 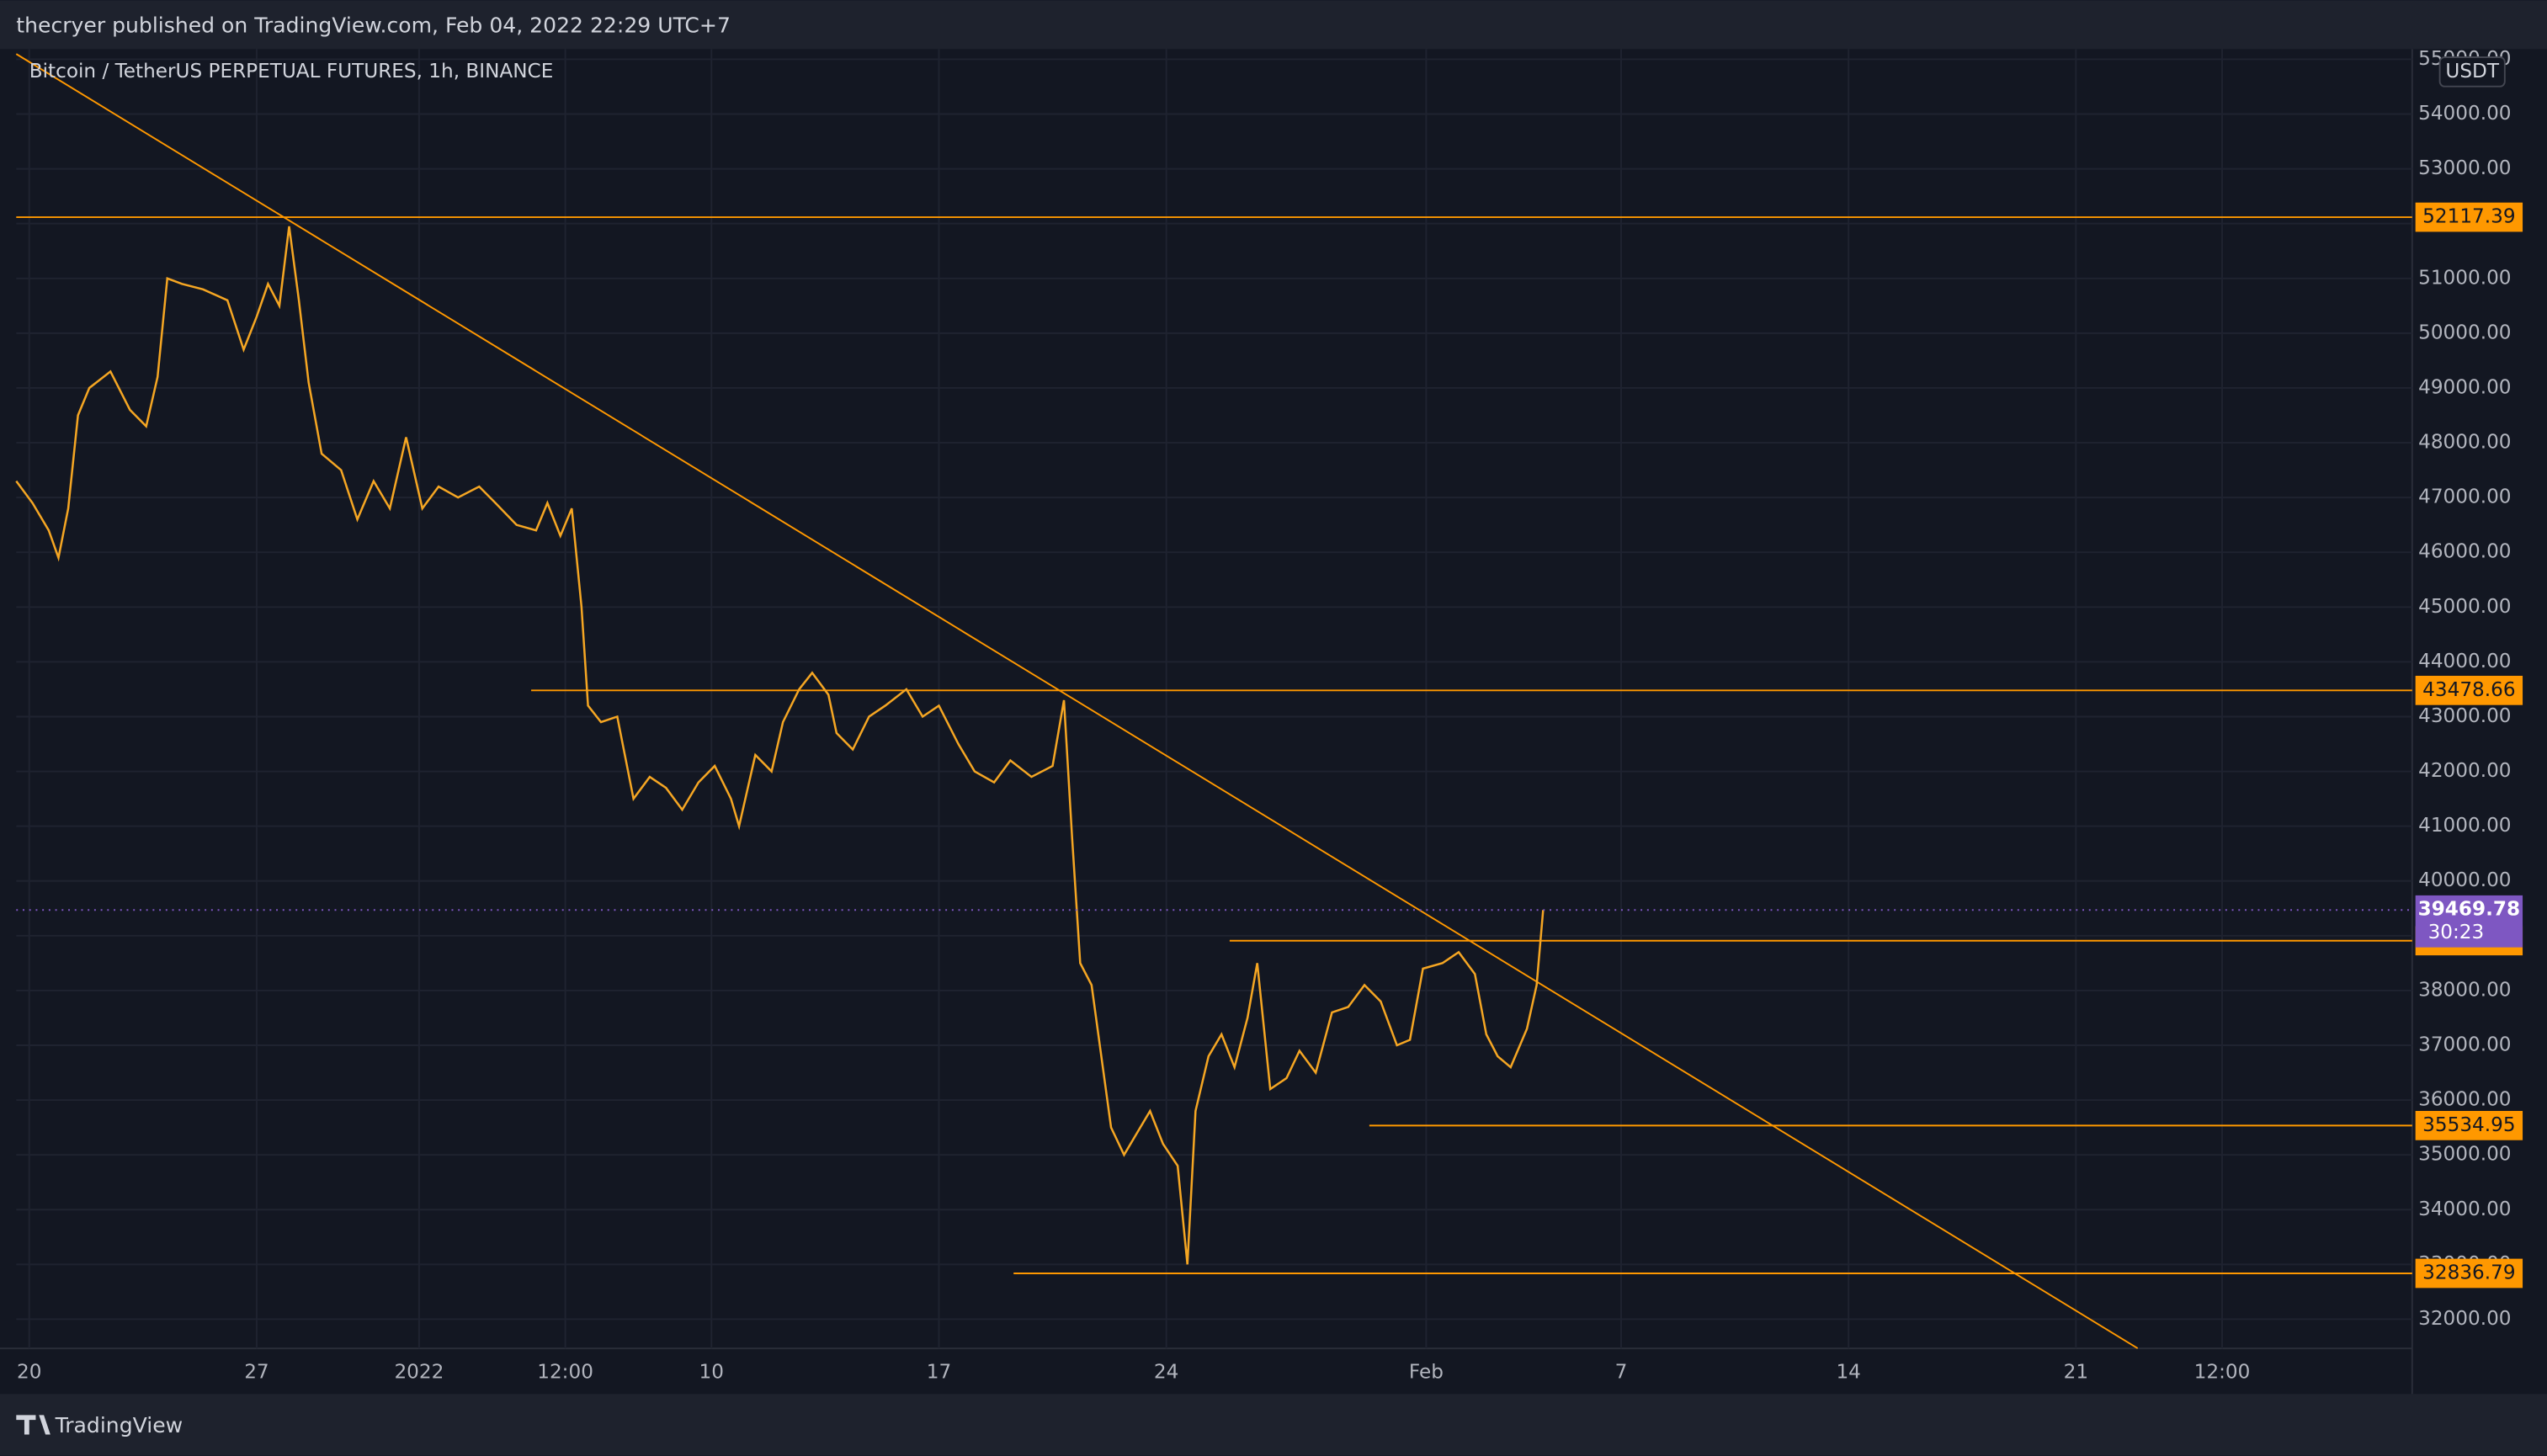 What do you see at coordinates (419, 1373) in the screenshot?
I see `x-tick-label: 2022` at bounding box center [419, 1373].